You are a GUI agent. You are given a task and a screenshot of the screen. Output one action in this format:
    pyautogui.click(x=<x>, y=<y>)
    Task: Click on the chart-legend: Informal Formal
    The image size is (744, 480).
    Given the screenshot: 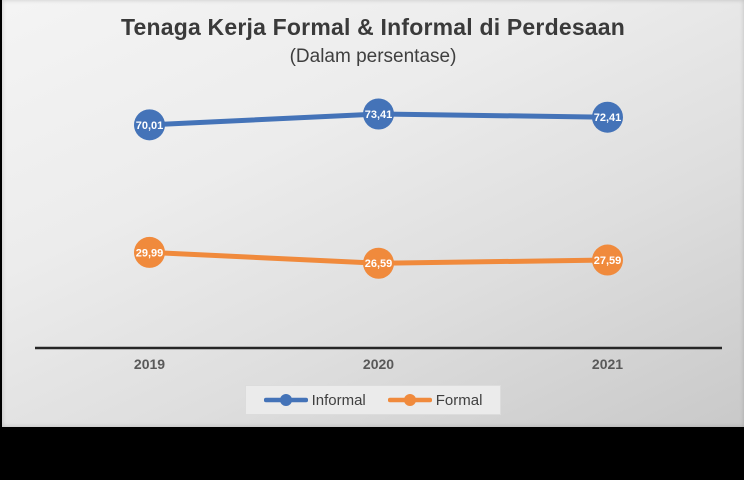 What is the action you would take?
    pyautogui.click(x=373, y=400)
    